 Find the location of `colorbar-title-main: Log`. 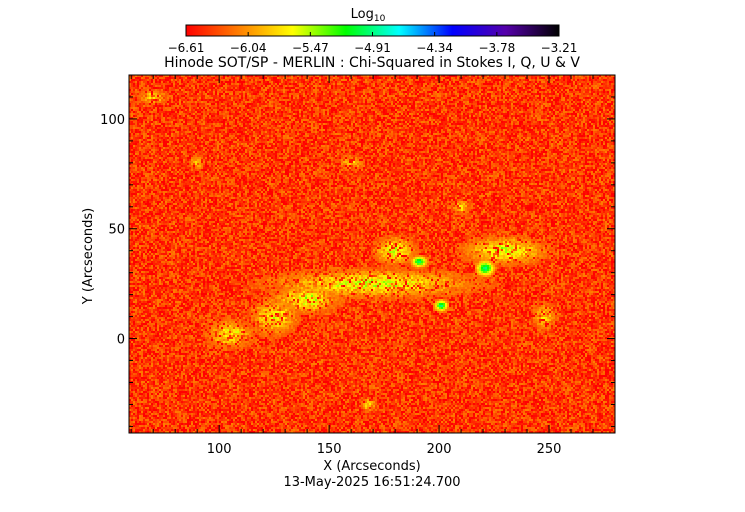

colorbar-title-main: Log is located at coordinates (362, 14).